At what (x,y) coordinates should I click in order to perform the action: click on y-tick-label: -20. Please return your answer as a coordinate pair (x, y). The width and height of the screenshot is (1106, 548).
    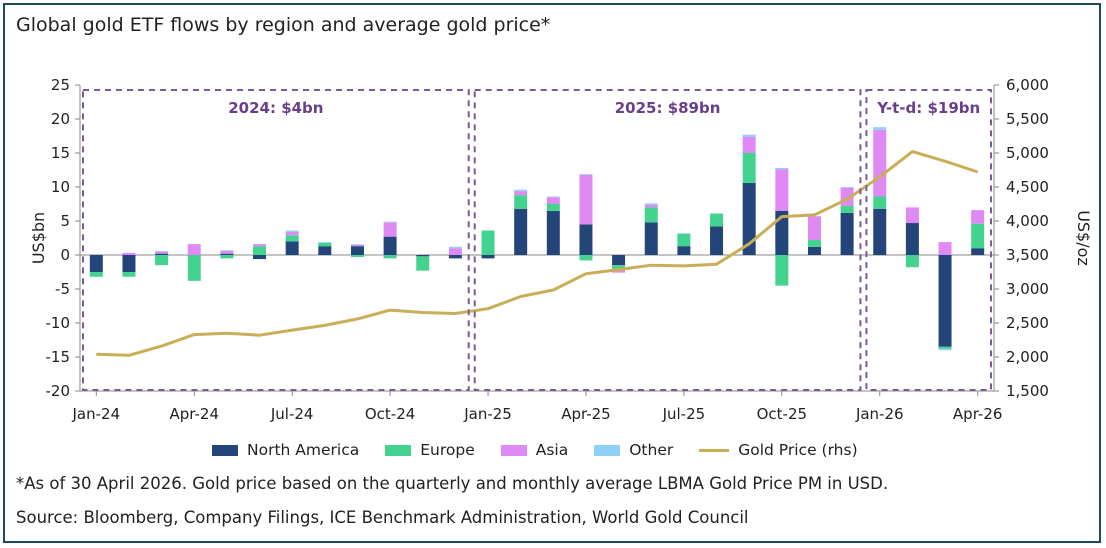
    Looking at the image, I should click on (58, 391).